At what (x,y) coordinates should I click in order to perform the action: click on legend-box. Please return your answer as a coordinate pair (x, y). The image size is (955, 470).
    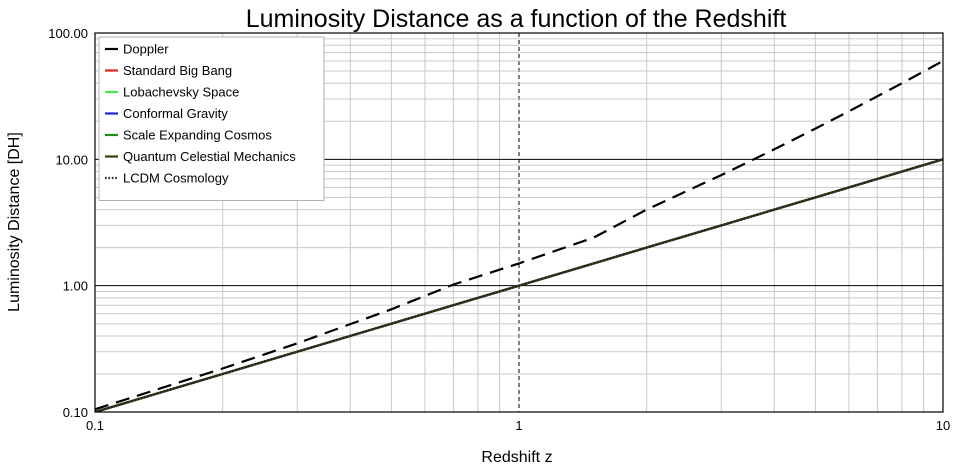
    Looking at the image, I should click on (211, 118).